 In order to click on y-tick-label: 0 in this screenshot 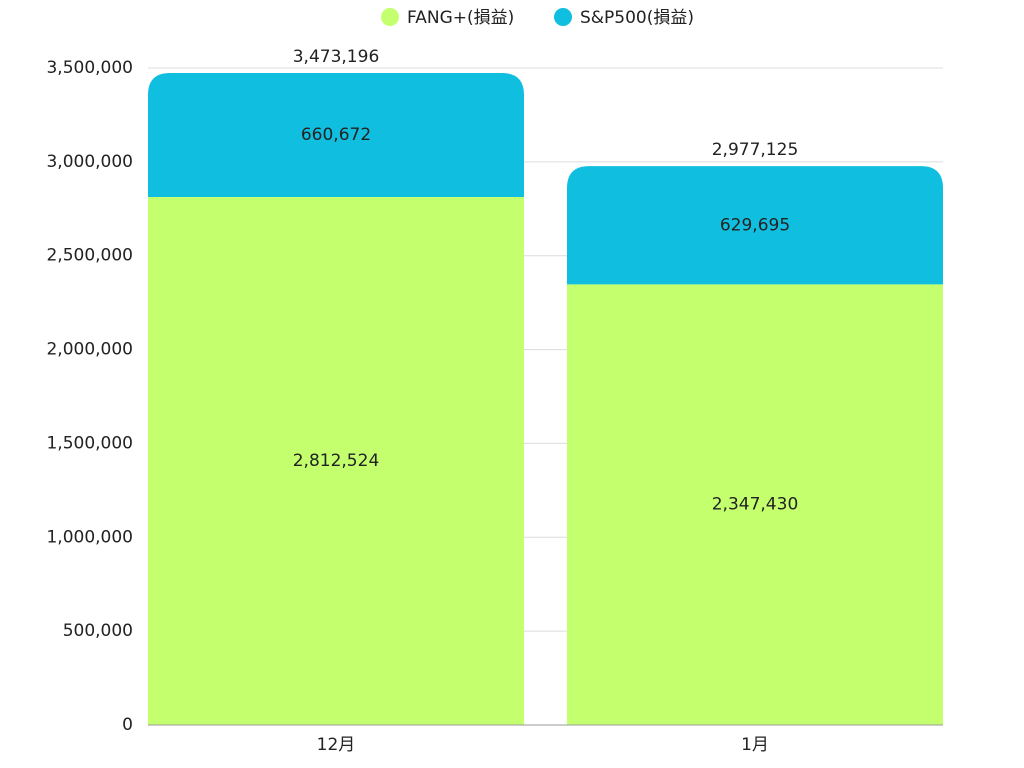, I will do `click(127, 725)`.